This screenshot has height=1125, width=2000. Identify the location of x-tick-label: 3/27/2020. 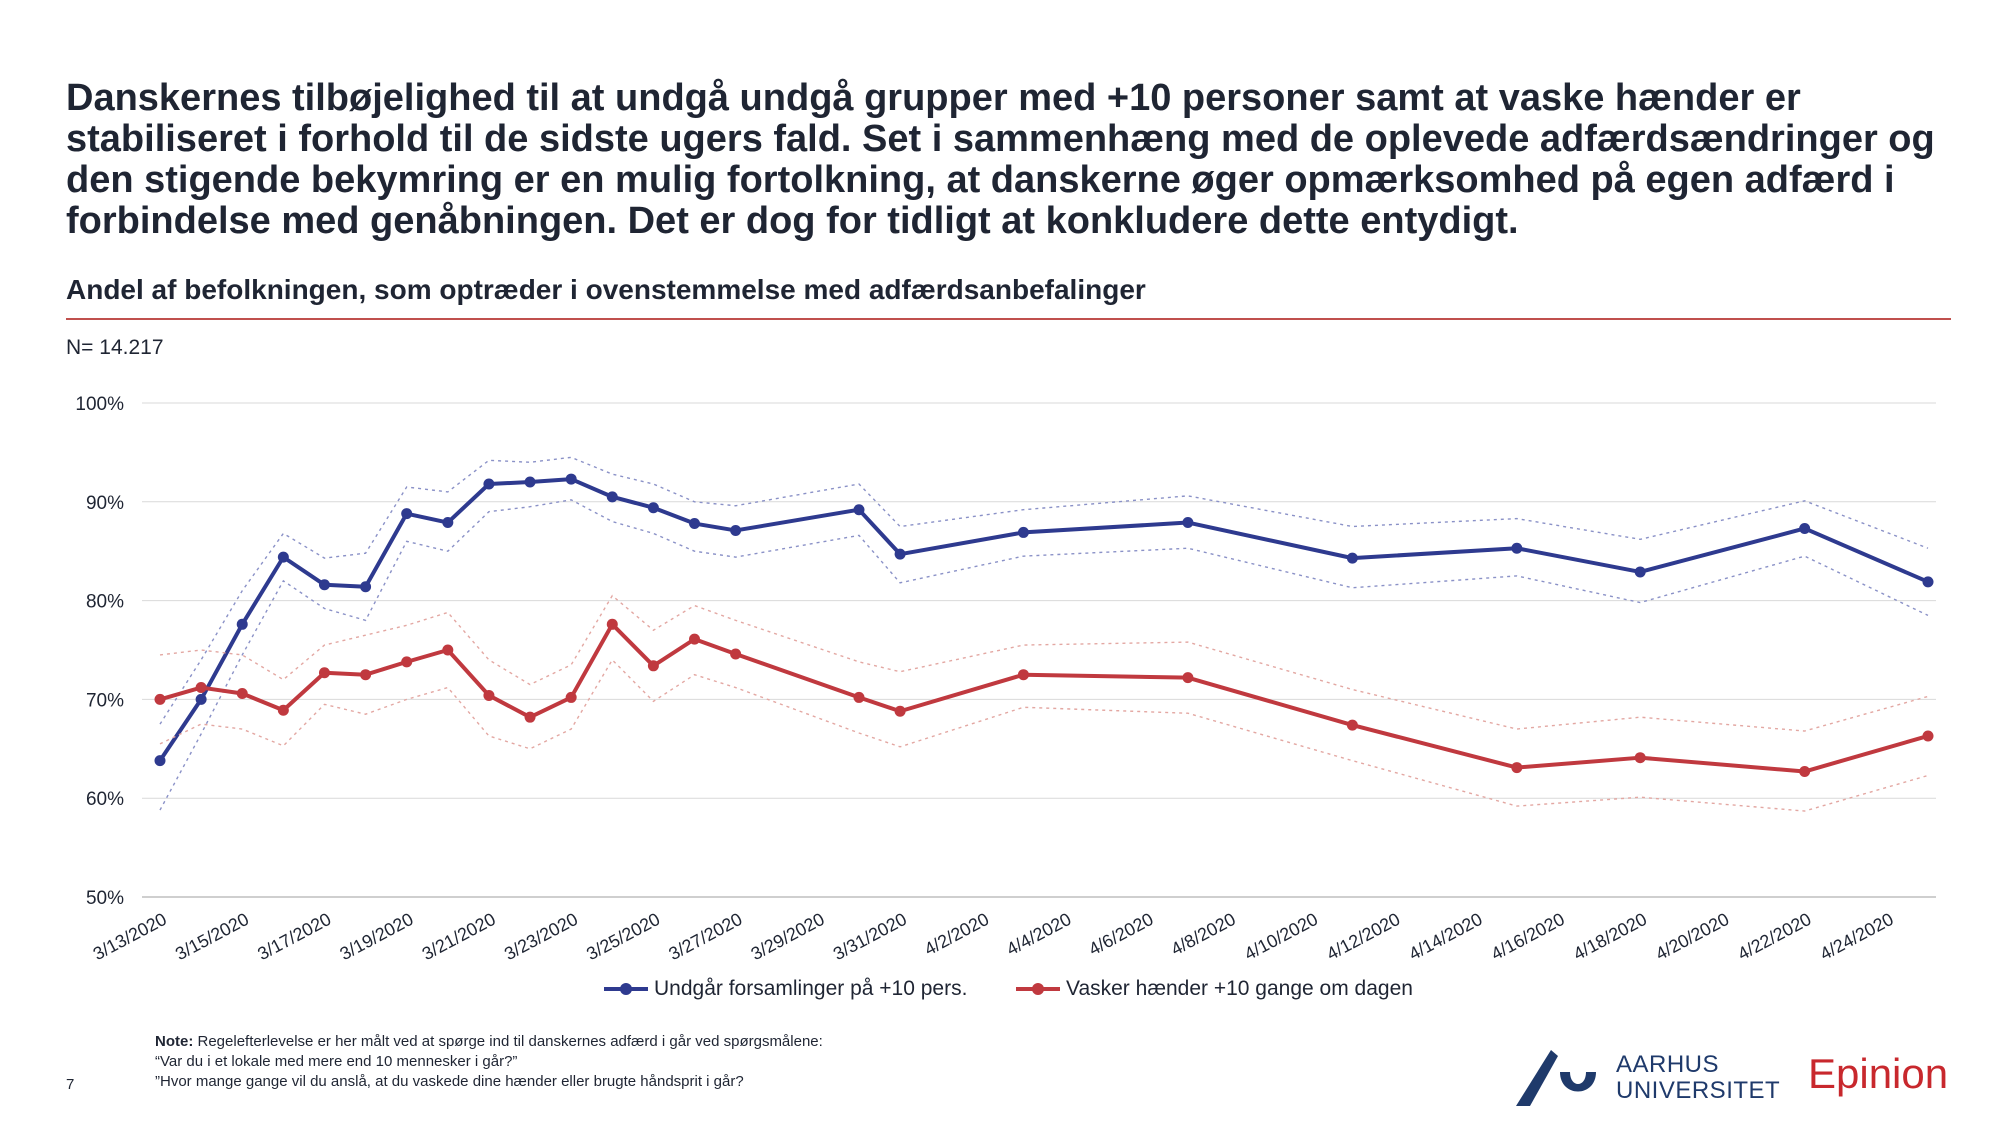
(705, 936).